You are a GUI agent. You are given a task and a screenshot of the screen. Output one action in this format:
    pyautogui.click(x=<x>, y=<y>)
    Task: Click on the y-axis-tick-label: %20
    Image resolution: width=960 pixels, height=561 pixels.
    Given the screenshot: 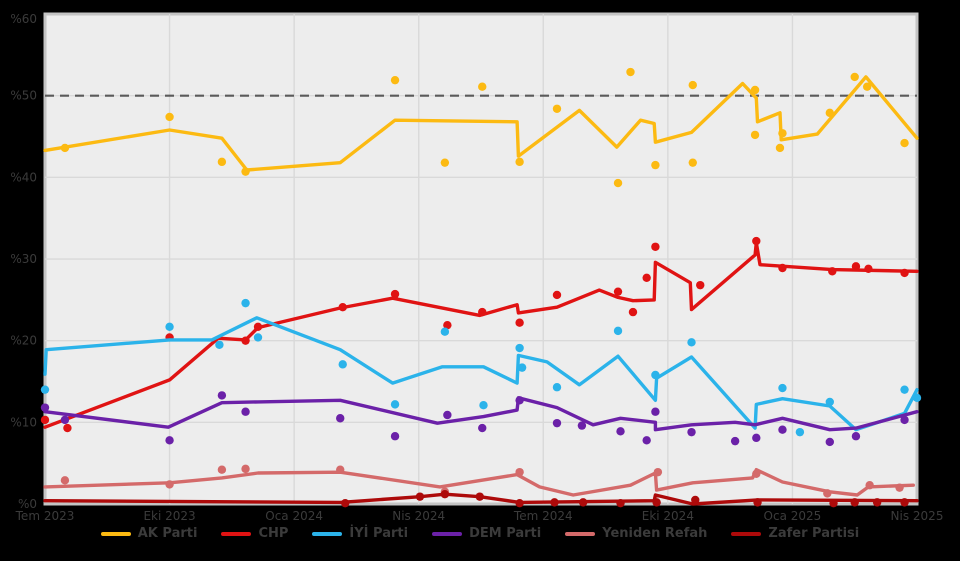 What is the action you would take?
    pyautogui.click(x=23, y=341)
    